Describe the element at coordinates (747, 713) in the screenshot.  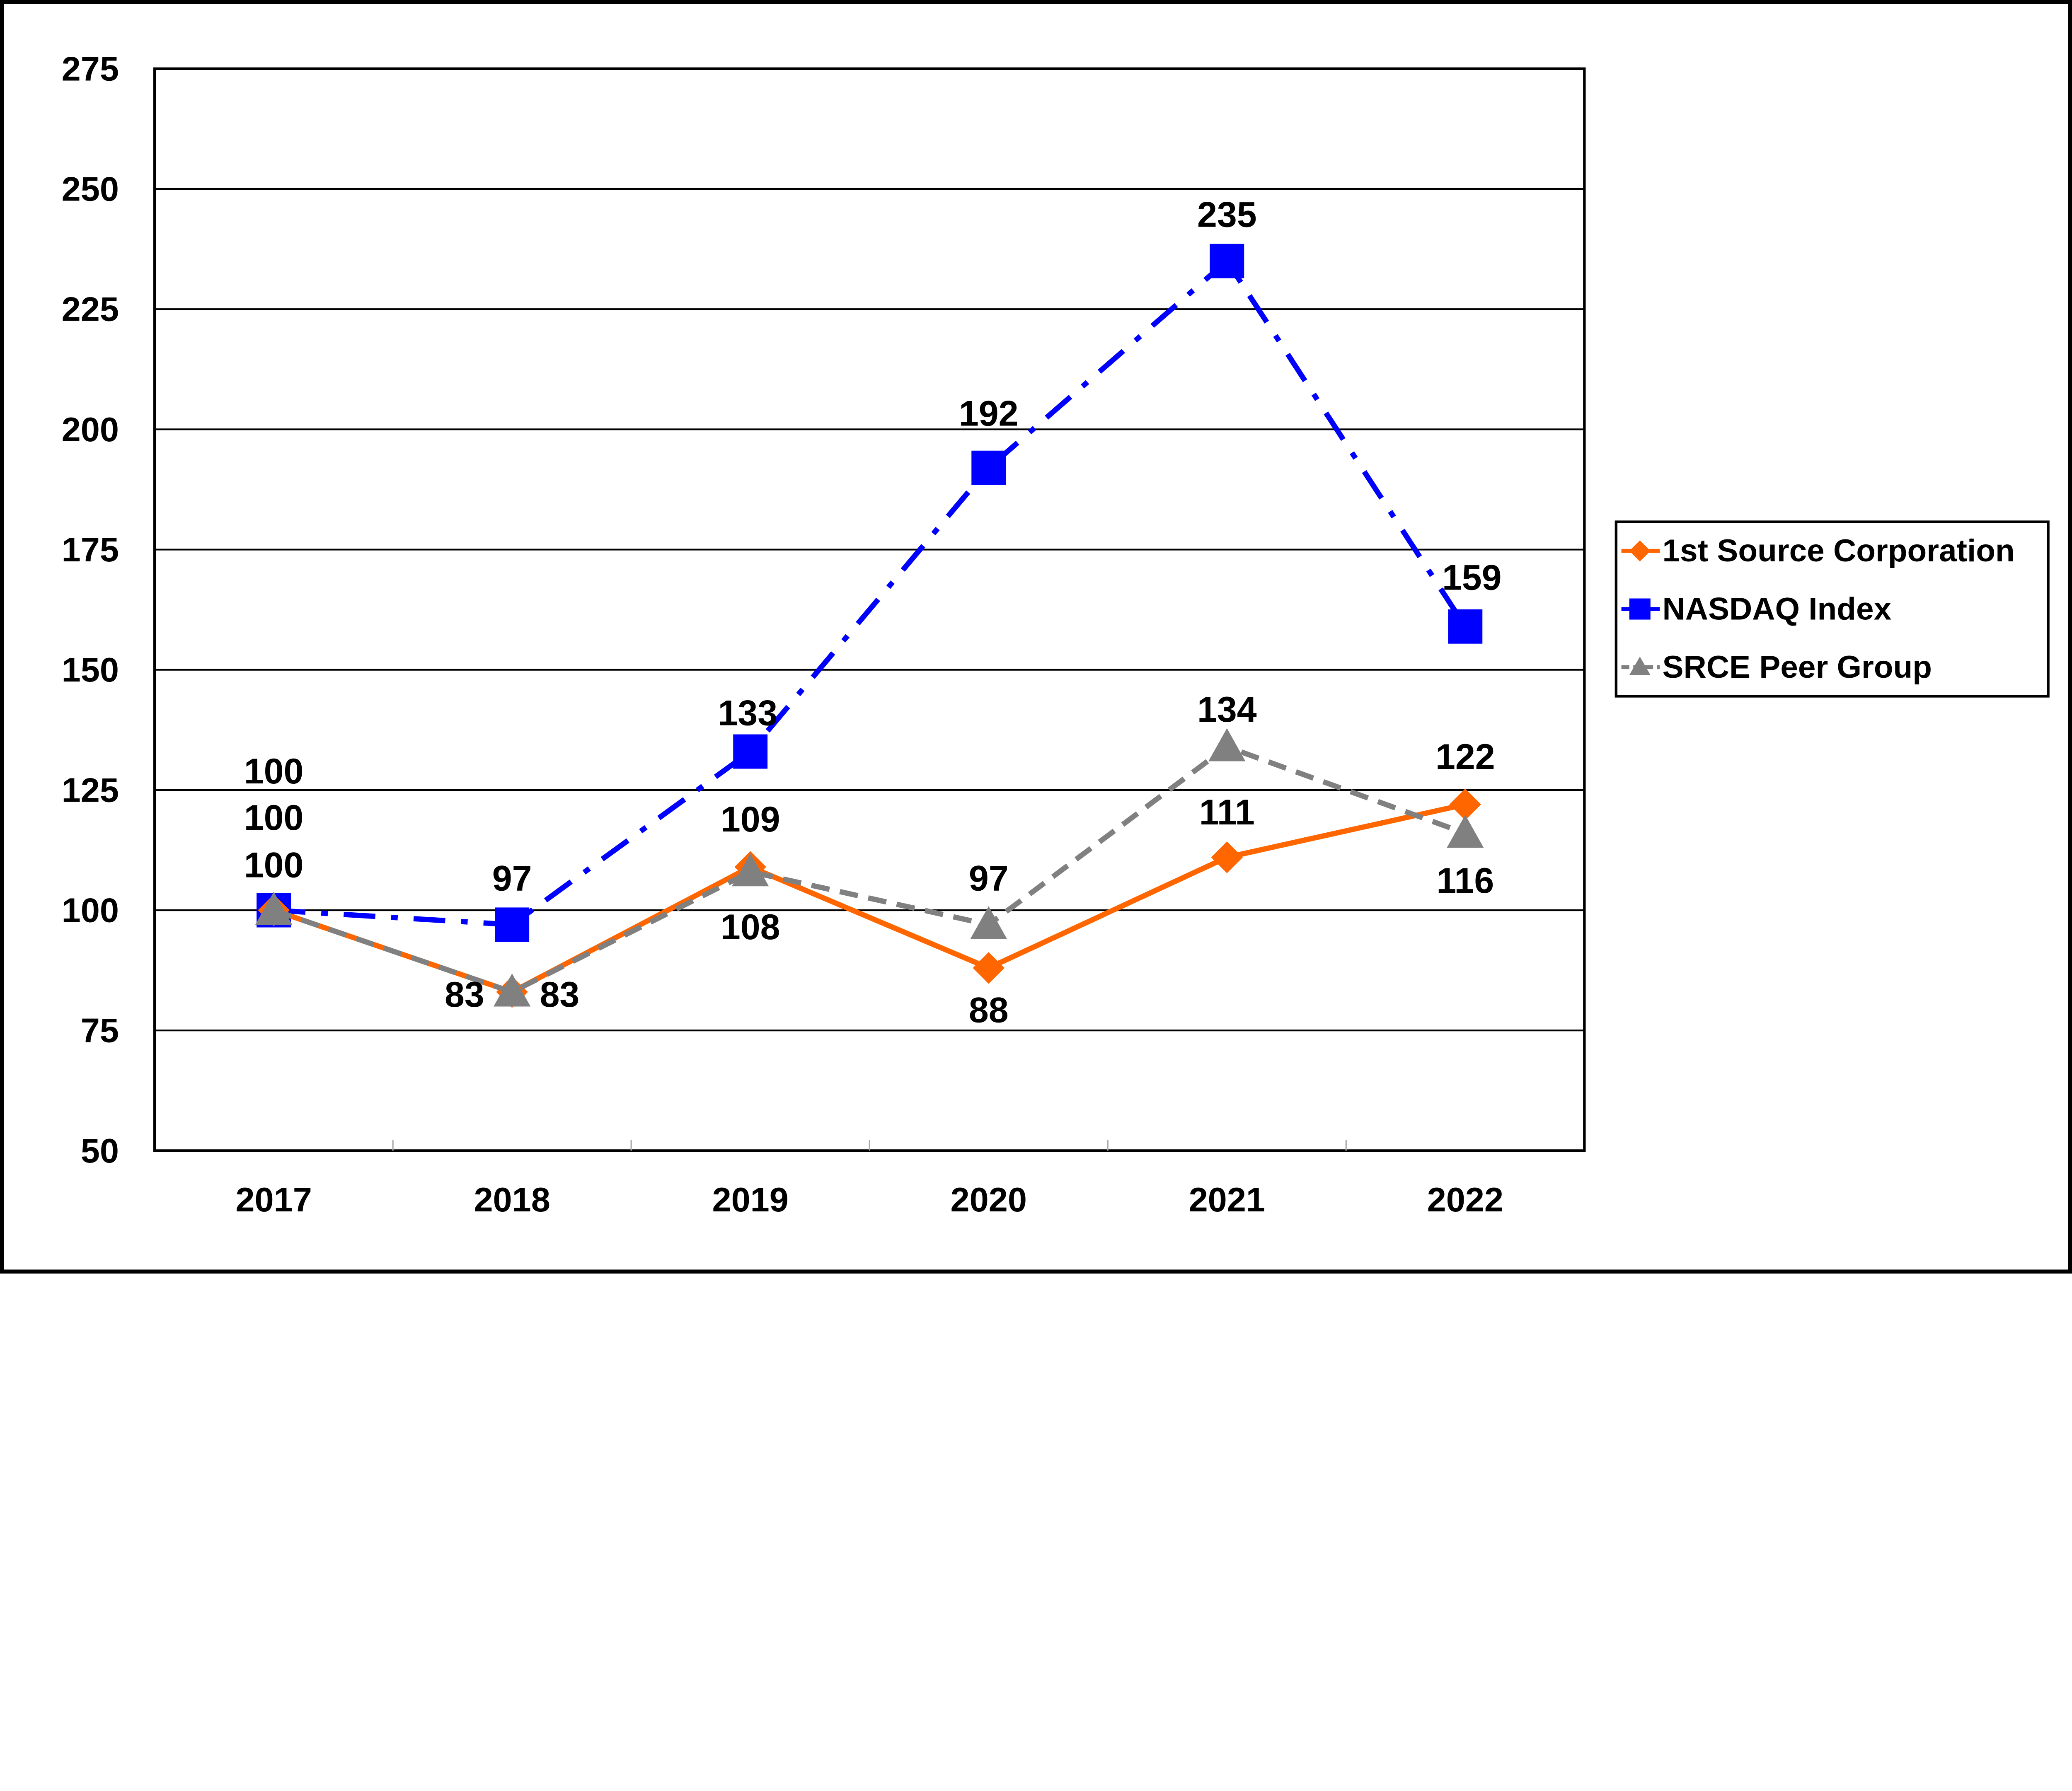
I see `data-label: 133` at that location.